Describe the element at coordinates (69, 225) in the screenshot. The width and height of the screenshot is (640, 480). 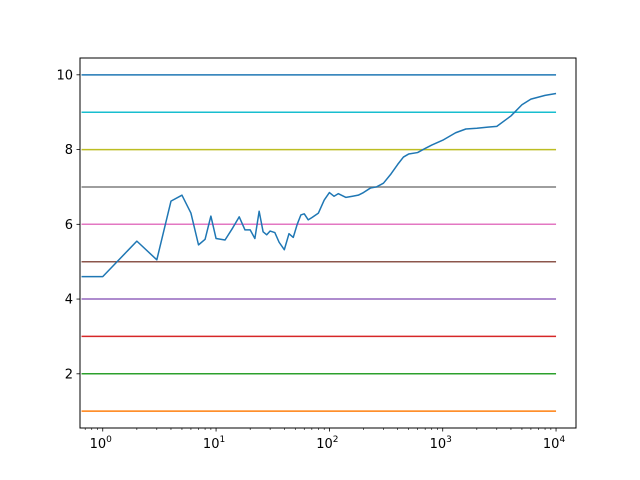
I see `y-tick-label: 6` at that location.